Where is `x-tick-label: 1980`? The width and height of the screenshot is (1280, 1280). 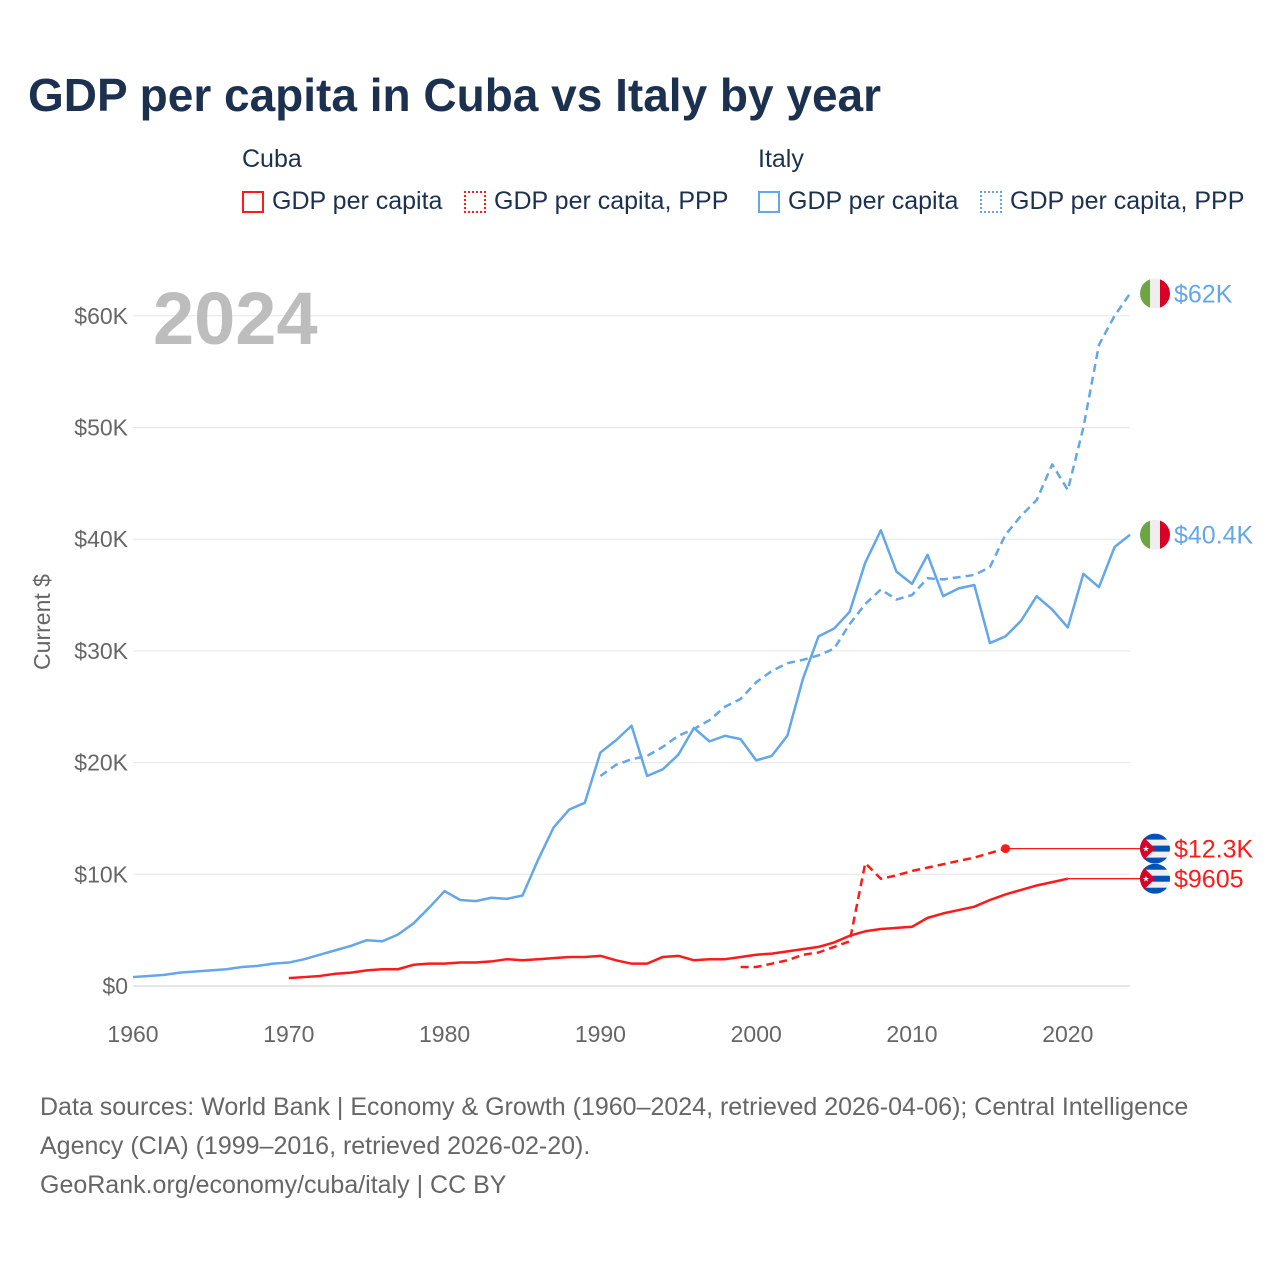
x-tick-label: 1980 is located at coordinates (444, 1034).